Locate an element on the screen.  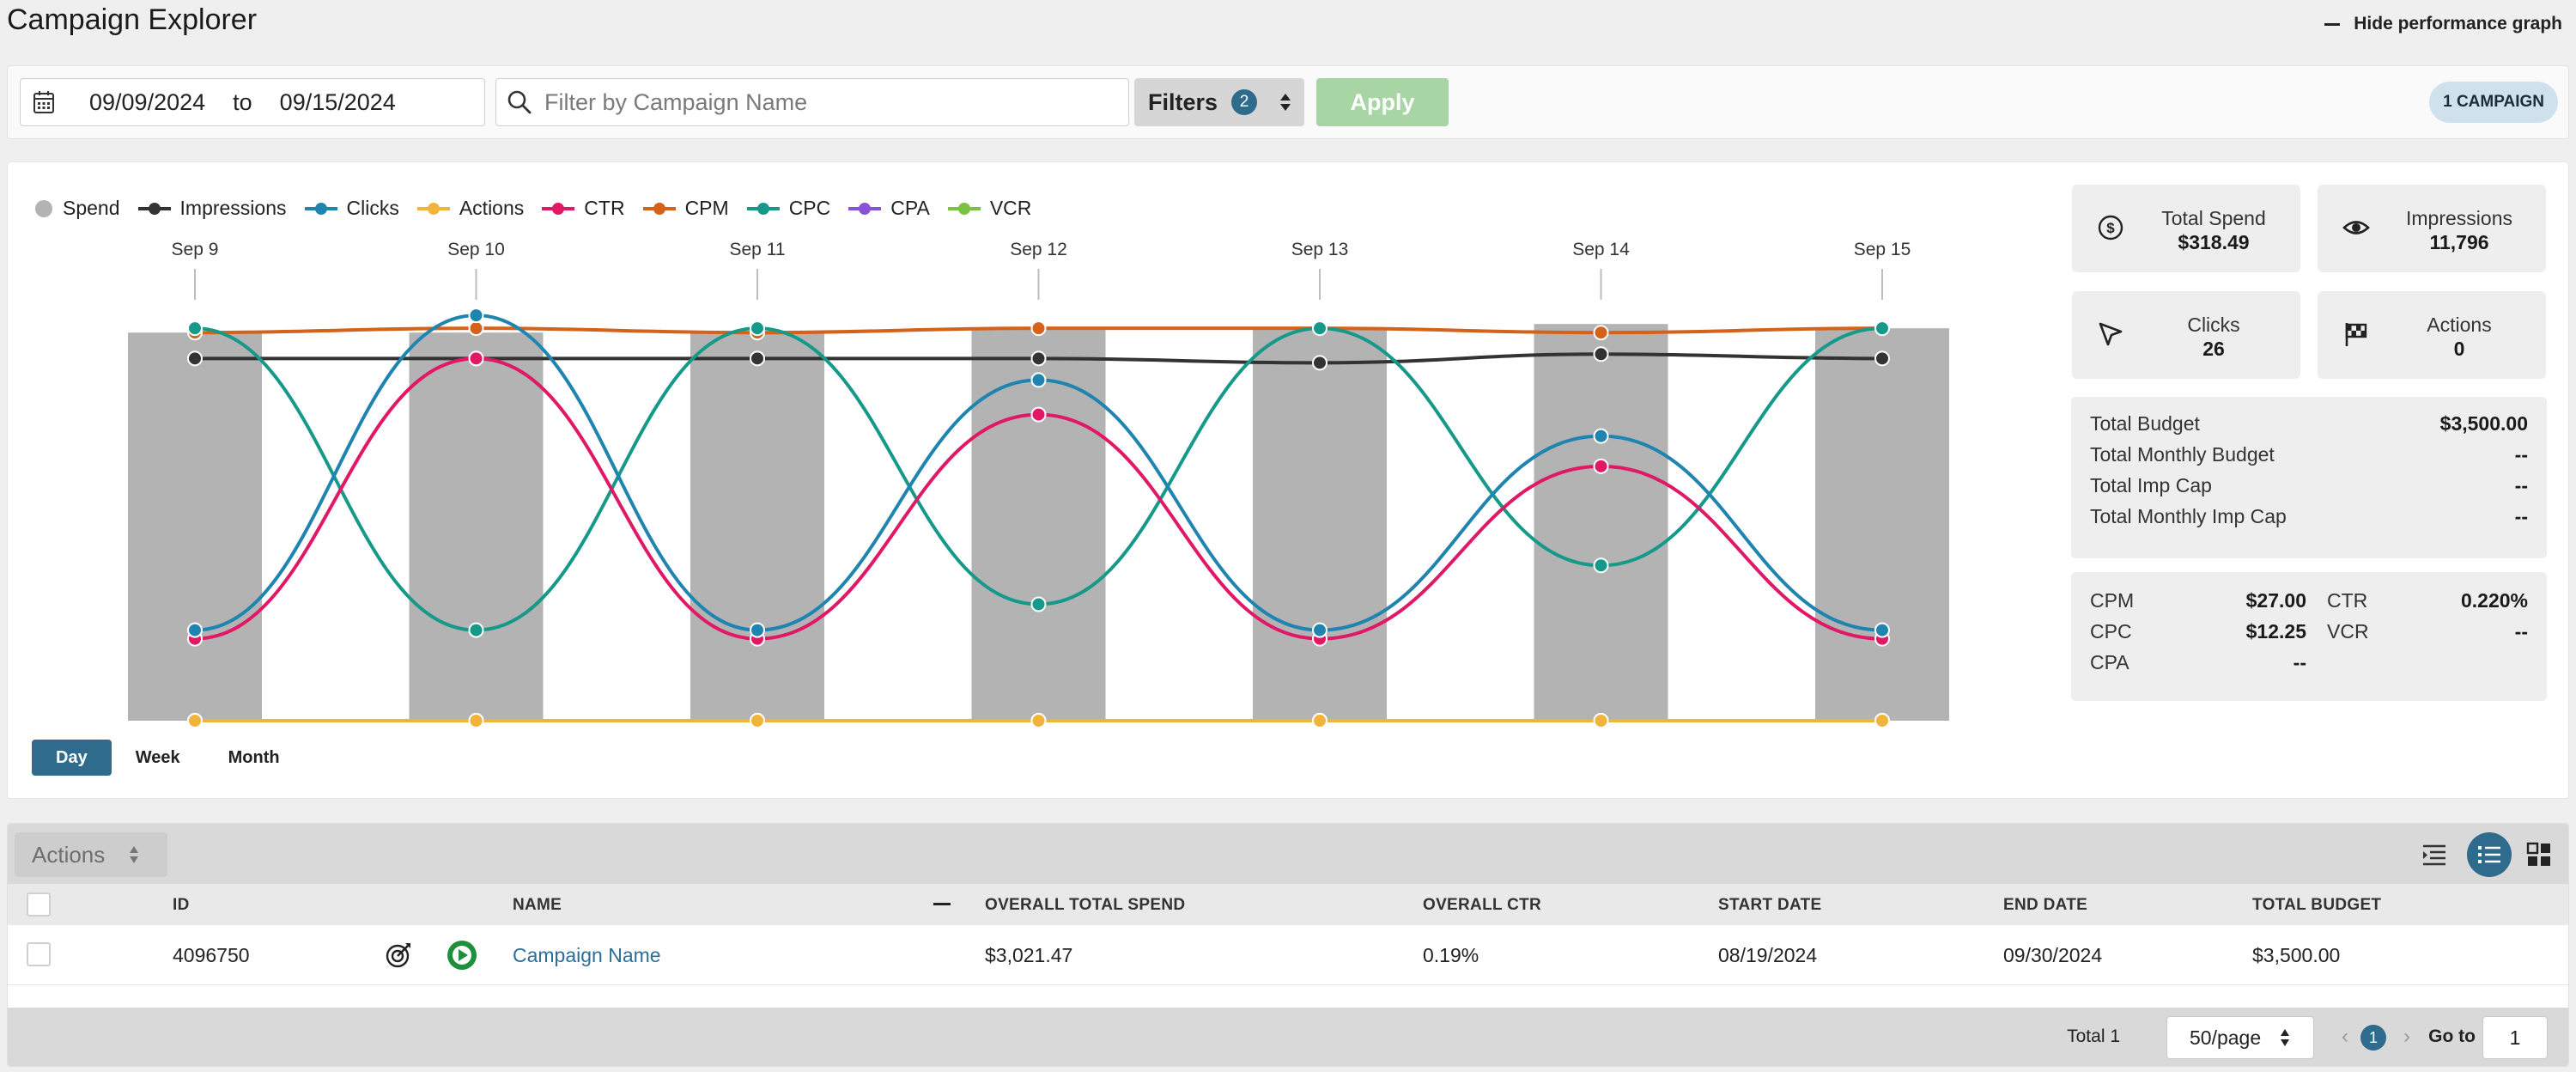
dollar-icon: $ is located at coordinates (2111, 228).